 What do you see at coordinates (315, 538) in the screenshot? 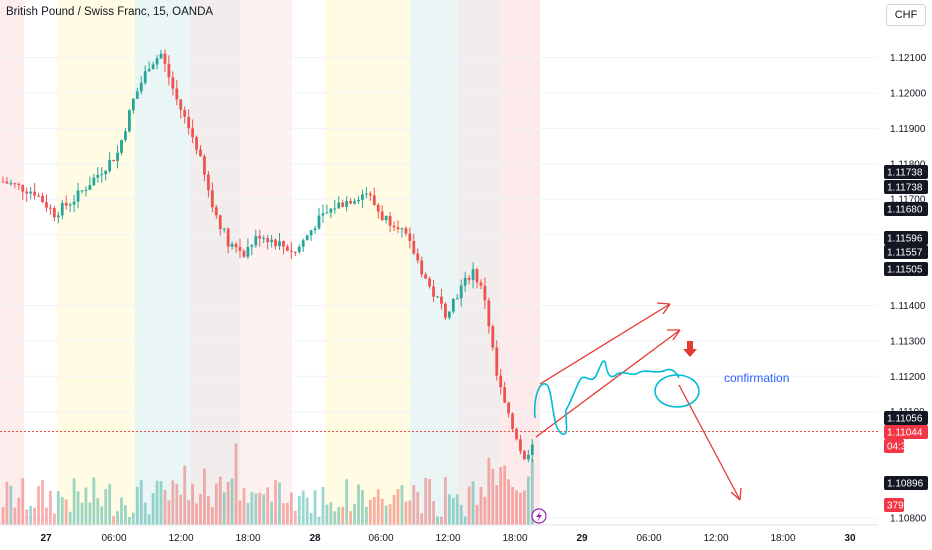
I see `x-tick-label: 28` at bounding box center [315, 538].